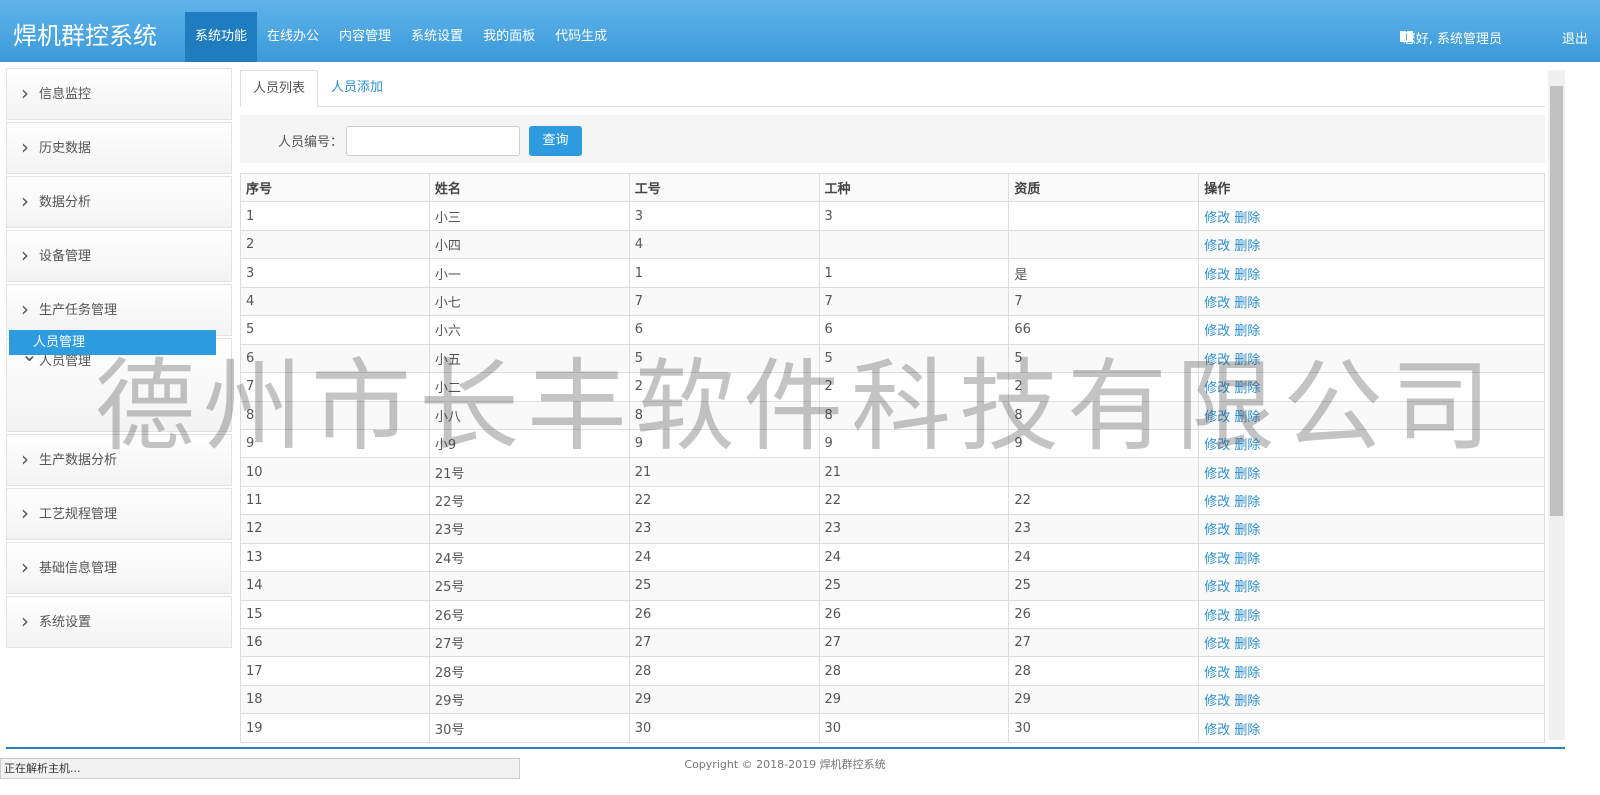 The width and height of the screenshot is (1600, 795). I want to click on cell: 3, so click(335, 273).